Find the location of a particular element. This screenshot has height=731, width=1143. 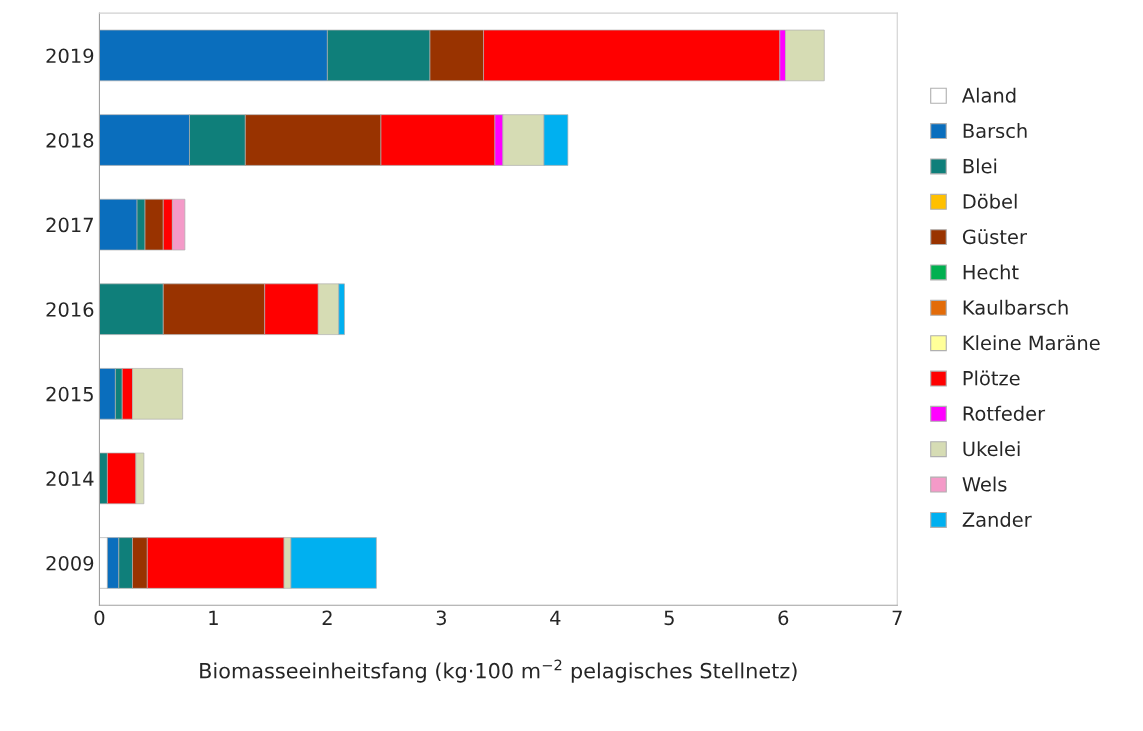

x-tick-label: 1 is located at coordinates (213, 617).